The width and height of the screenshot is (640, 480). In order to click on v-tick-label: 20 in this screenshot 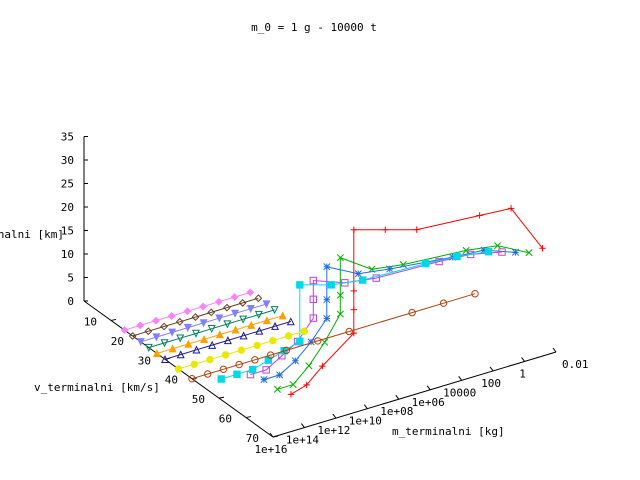, I will do `click(117, 341)`.